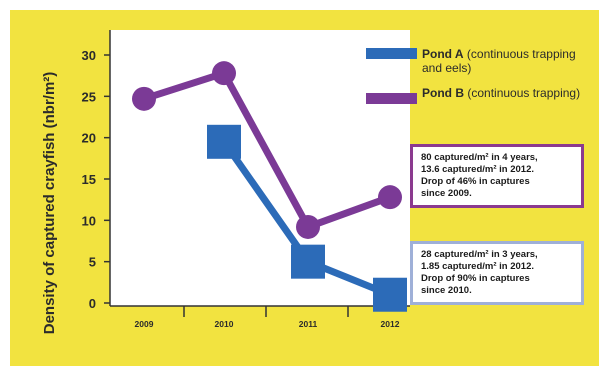 This screenshot has width=609, height=376. What do you see at coordinates (89, 96) in the screenshot?
I see `y-tick-label: 25` at bounding box center [89, 96].